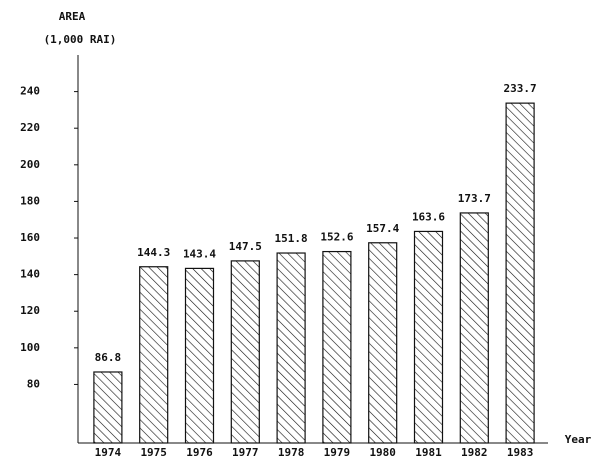  What do you see at coordinates (291, 452) in the screenshot?
I see `x-tick-label: 1978` at bounding box center [291, 452].